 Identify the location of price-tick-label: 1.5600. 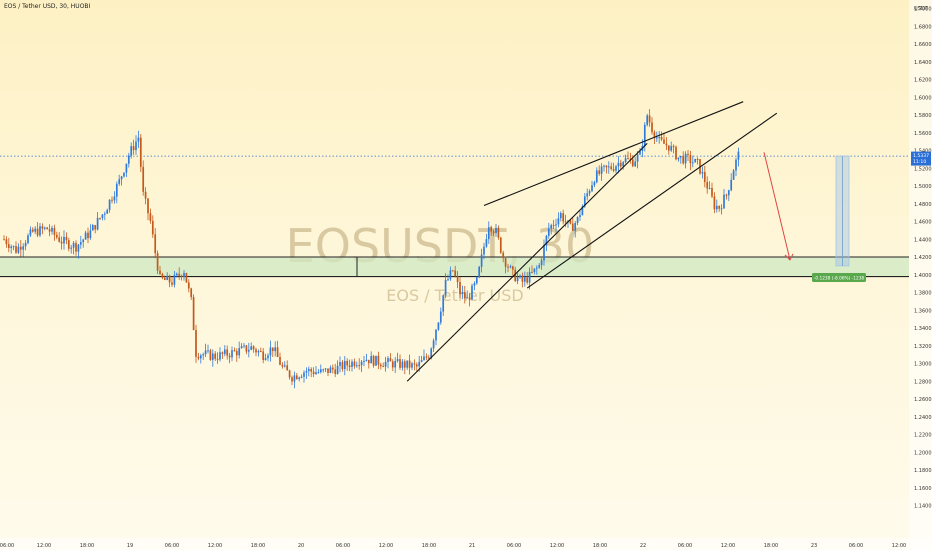
(923, 134).